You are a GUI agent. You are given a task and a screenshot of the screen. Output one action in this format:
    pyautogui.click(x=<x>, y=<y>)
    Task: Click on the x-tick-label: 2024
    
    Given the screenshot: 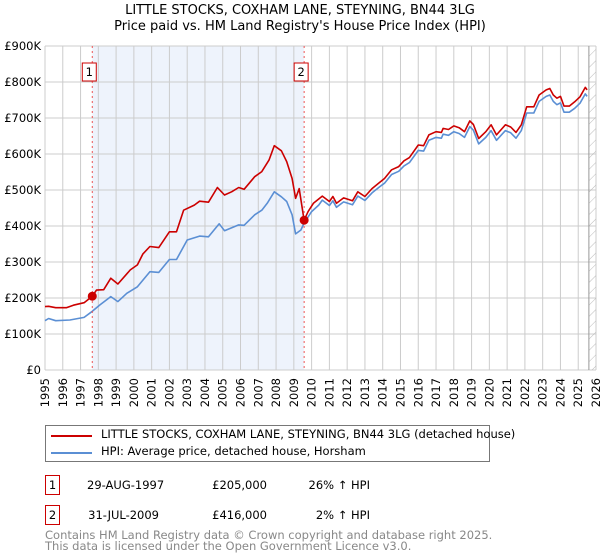 What is the action you would take?
    pyautogui.click(x=560, y=392)
    